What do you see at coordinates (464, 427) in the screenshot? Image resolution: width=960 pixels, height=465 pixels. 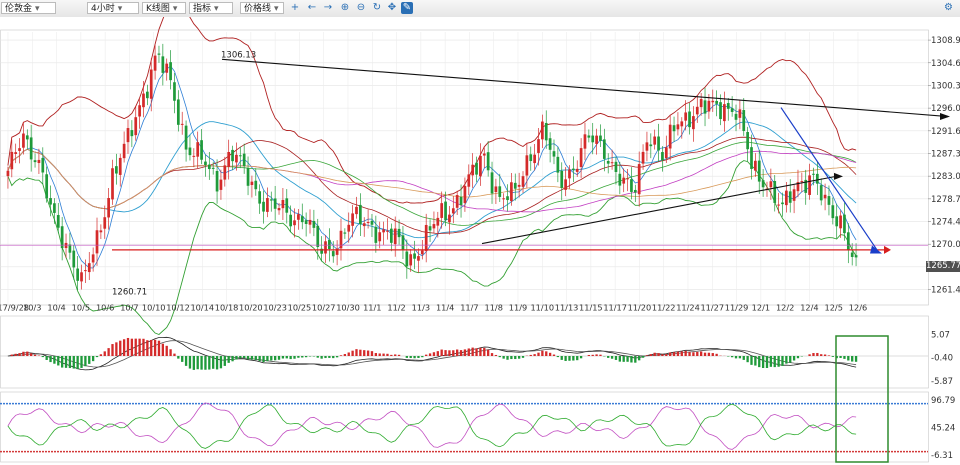 I see `panel-frame` at bounding box center [464, 427].